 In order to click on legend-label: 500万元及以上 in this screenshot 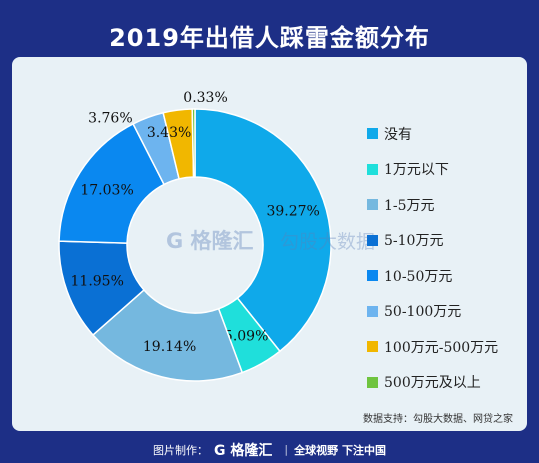, I will do `click(432, 383)`.